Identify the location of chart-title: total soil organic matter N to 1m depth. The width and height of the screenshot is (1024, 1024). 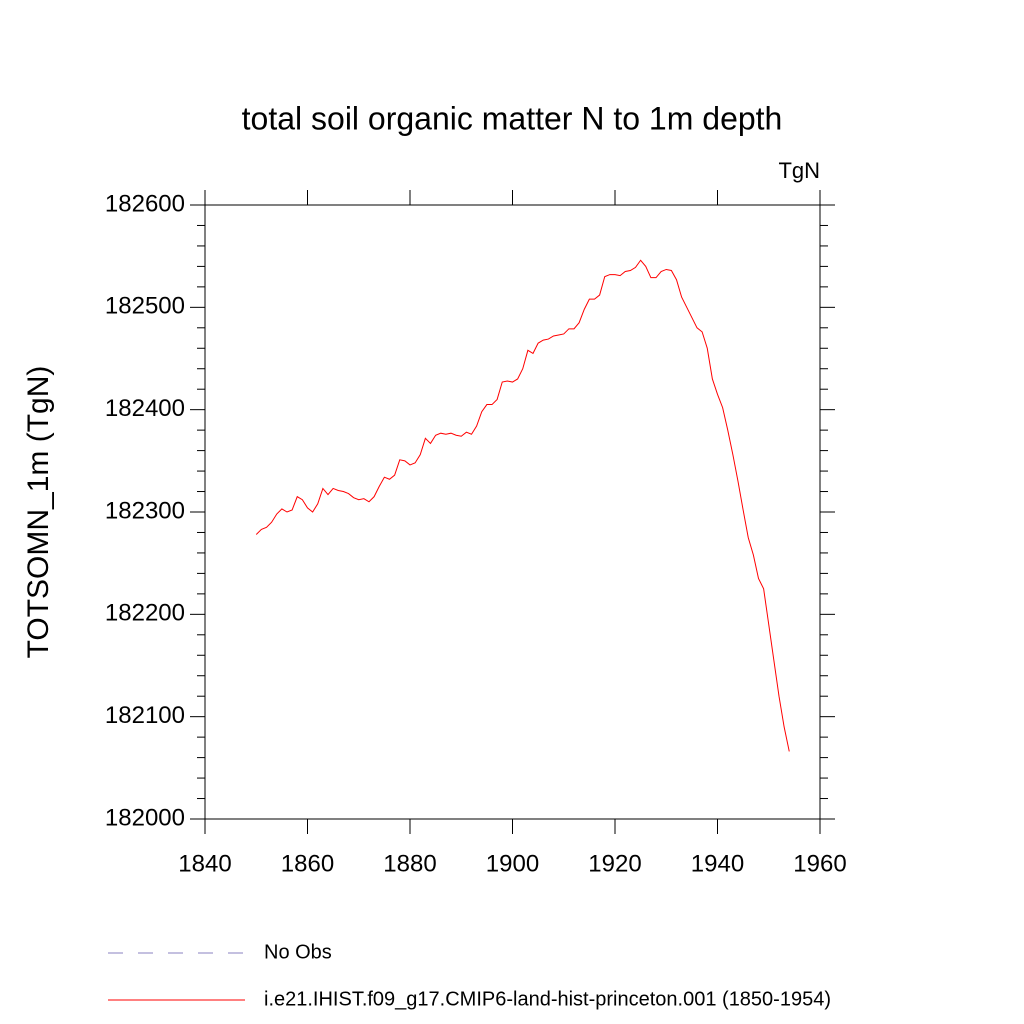
(512, 118).